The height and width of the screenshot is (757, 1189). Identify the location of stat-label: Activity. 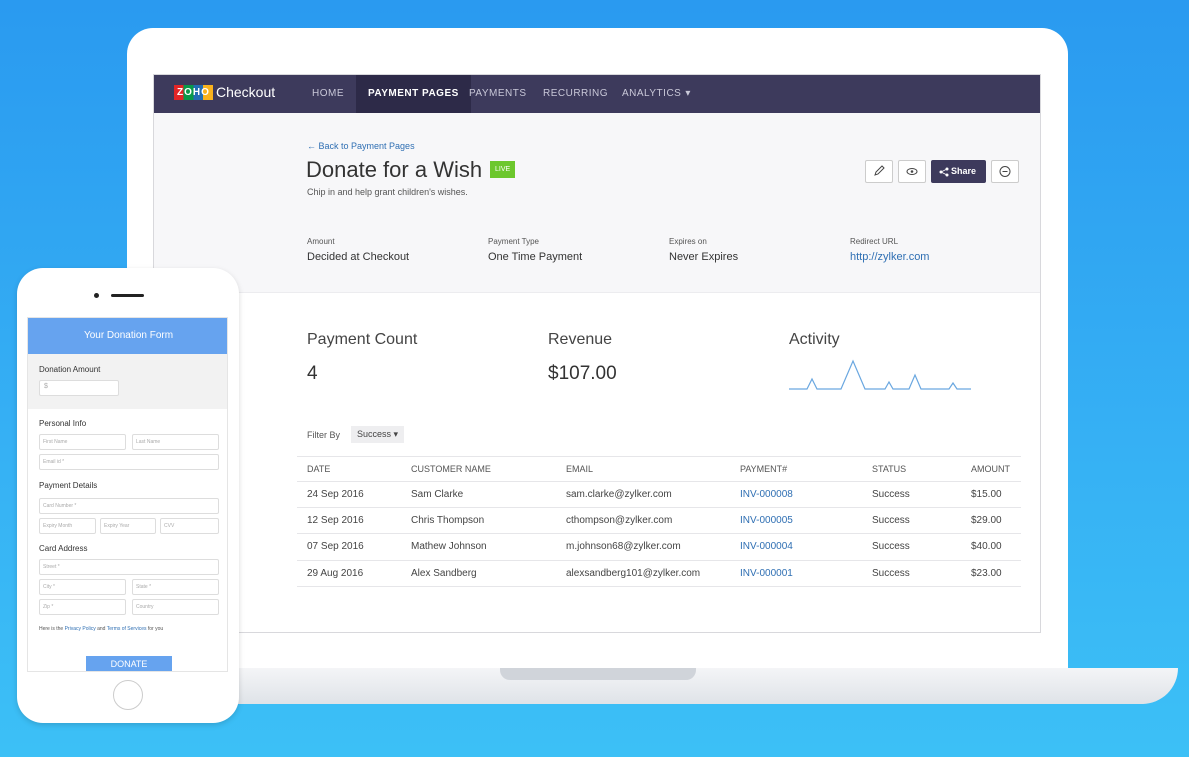
(814, 339).